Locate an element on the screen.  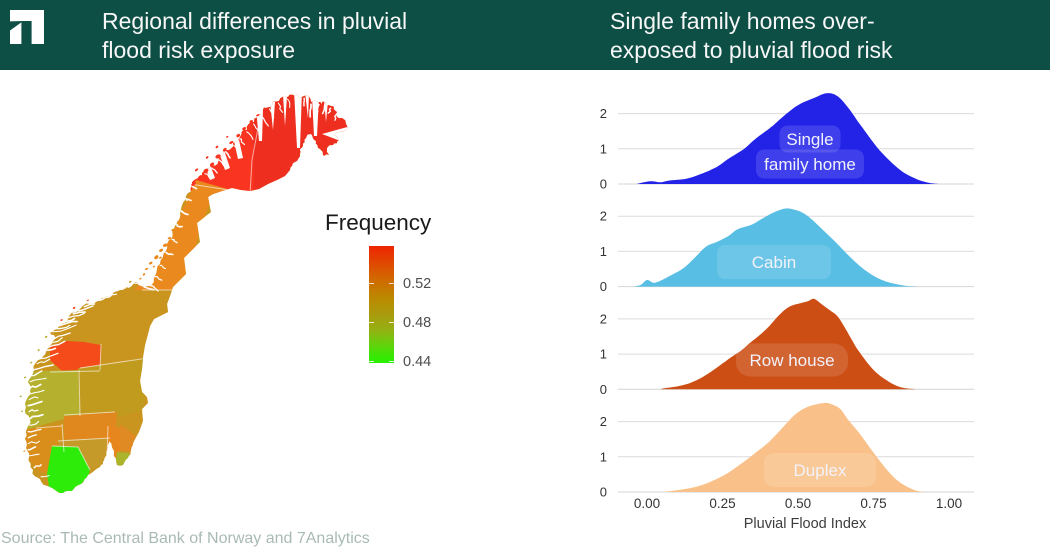
svg-text: family home is located at coordinates (810, 164).